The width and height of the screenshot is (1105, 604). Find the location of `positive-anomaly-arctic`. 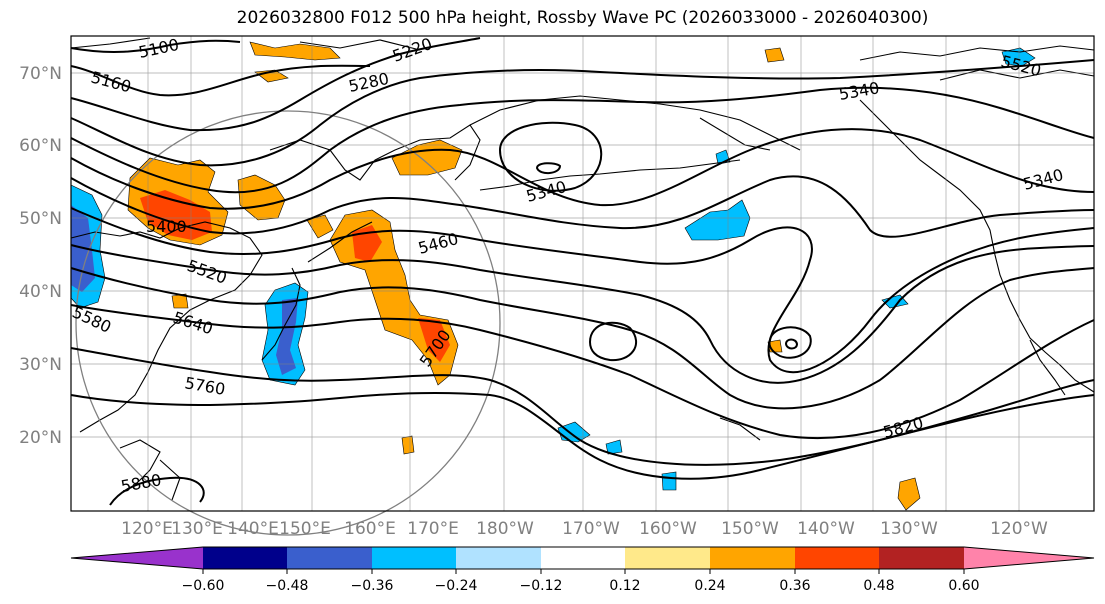

positive-anomaly-arctic is located at coordinates (295, 51).